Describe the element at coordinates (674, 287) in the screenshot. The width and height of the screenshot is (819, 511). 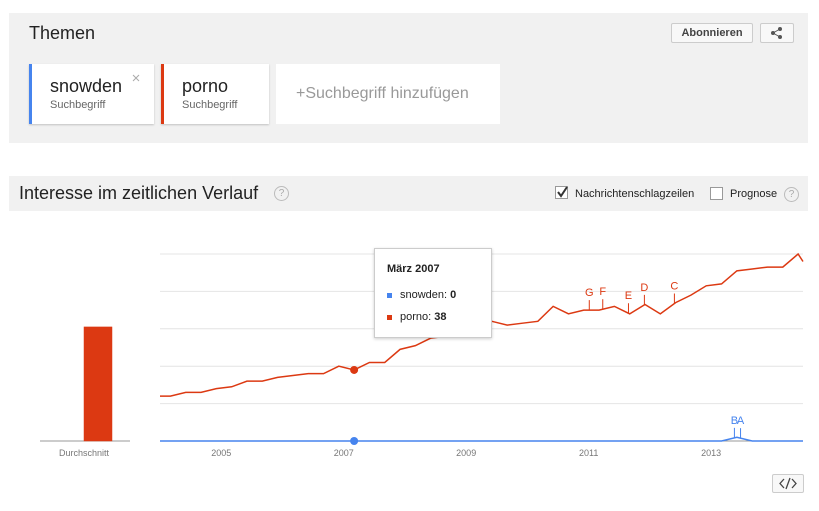
I see `annotation-label: C` at that location.